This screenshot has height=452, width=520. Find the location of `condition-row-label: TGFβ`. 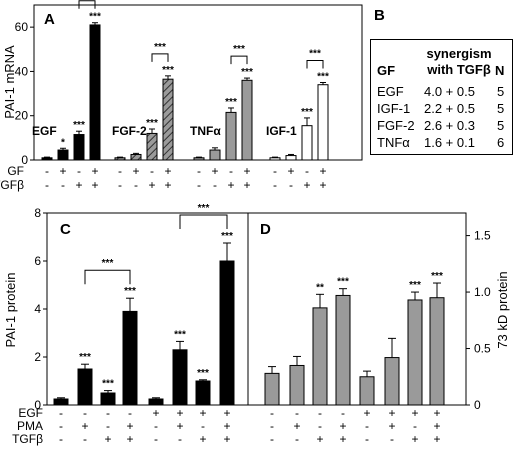

condition-row-label: TGFβ is located at coordinates (27, 439).